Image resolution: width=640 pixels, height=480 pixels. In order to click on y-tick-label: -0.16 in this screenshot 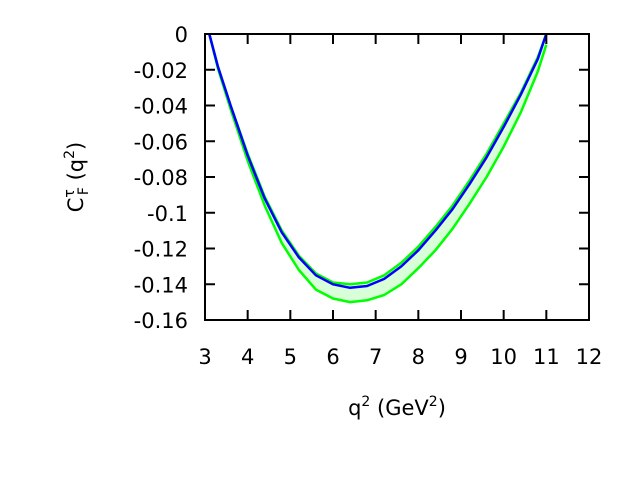, I will do `click(161, 321)`.